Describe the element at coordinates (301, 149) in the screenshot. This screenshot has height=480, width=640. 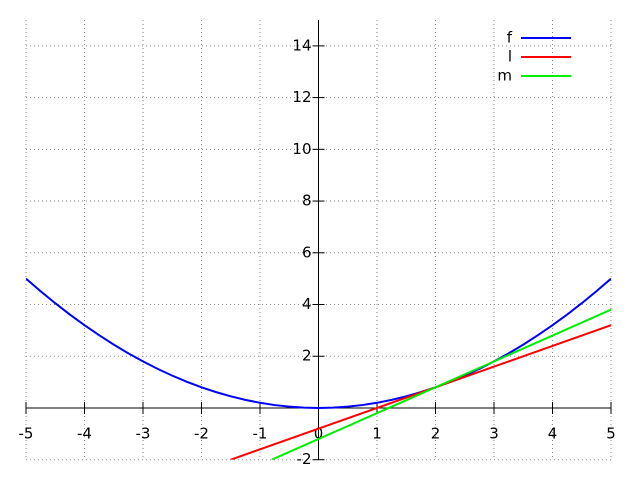
I see `y-tick-label: 10` at that location.